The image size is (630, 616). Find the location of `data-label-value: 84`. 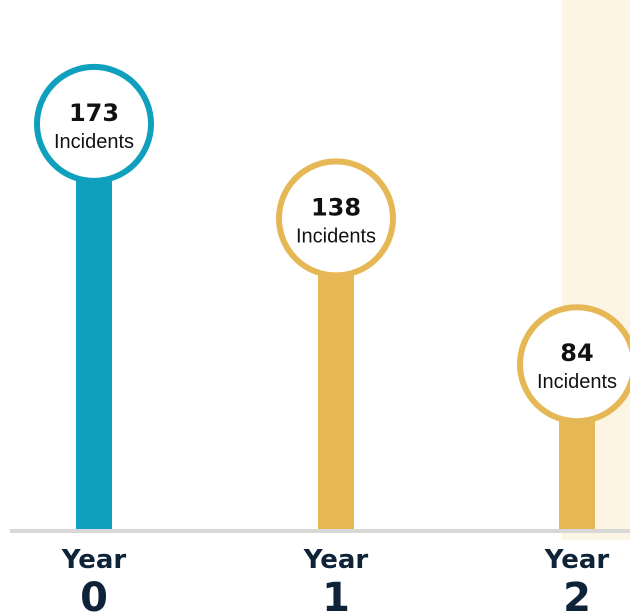

data-label-value: 84 is located at coordinates (576, 353).